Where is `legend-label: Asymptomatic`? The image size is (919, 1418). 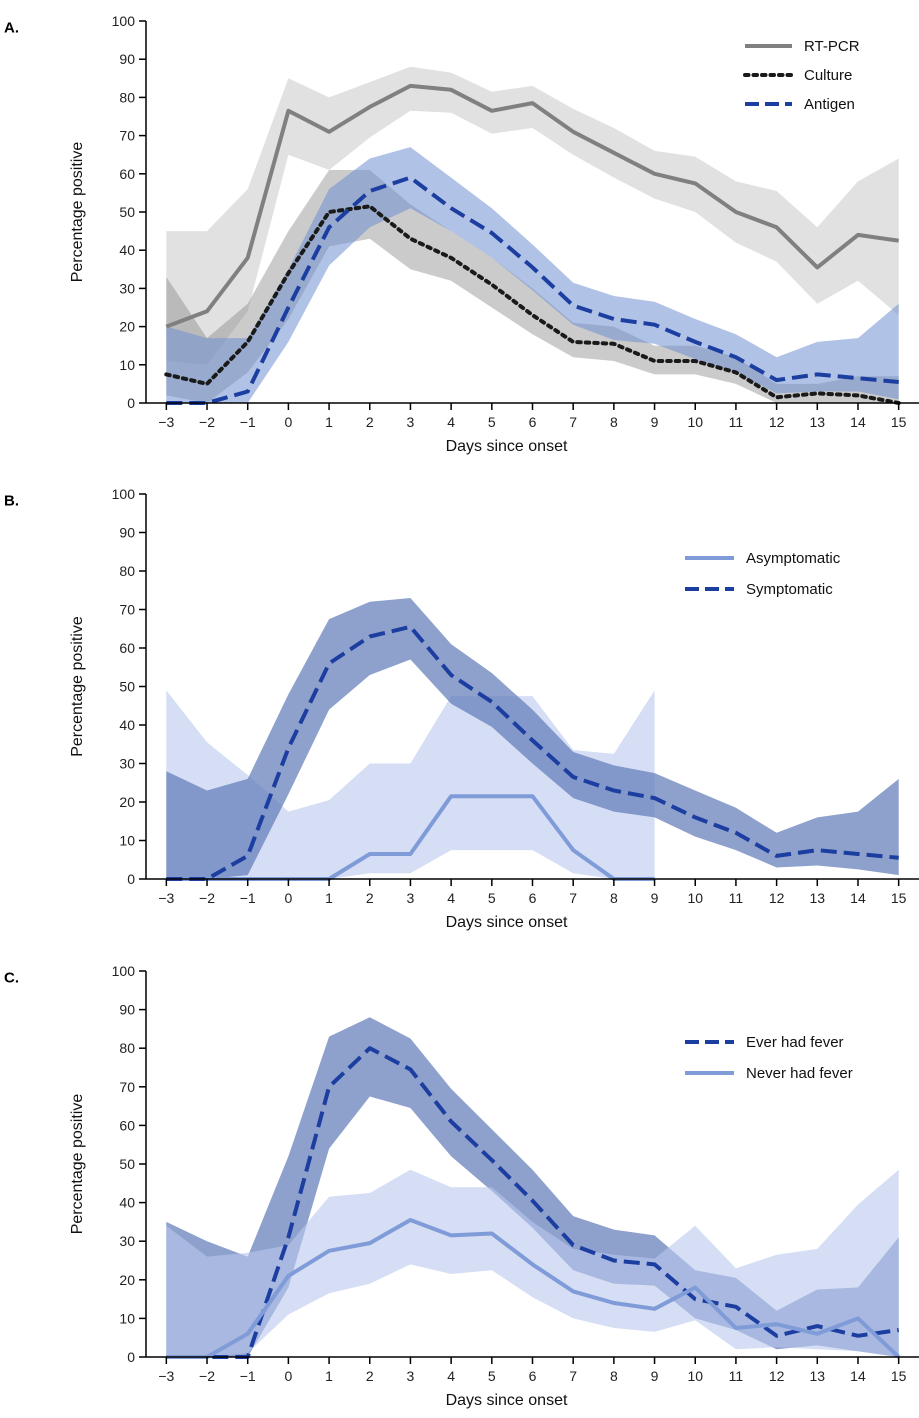
legend-label: Asymptomatic is located at coordinates (793, 558).